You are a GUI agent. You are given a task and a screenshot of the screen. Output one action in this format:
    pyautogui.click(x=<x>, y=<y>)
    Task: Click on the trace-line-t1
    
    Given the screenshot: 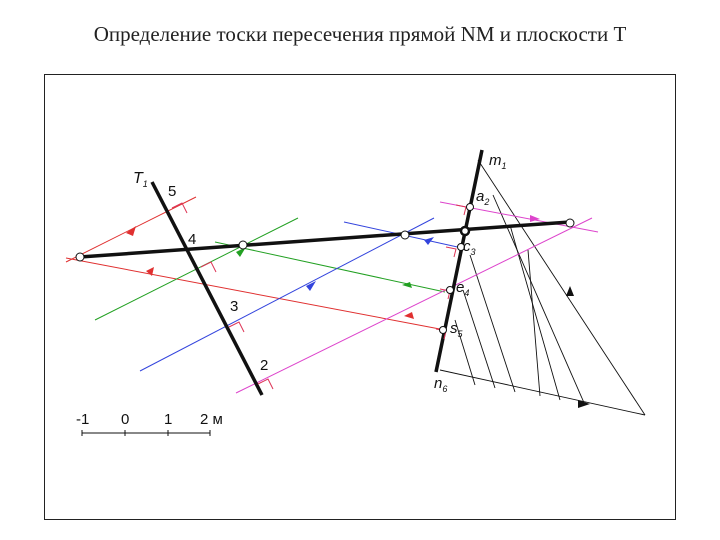 What is the action you would take?
    pyautogui.click(x=207, y=288)
    